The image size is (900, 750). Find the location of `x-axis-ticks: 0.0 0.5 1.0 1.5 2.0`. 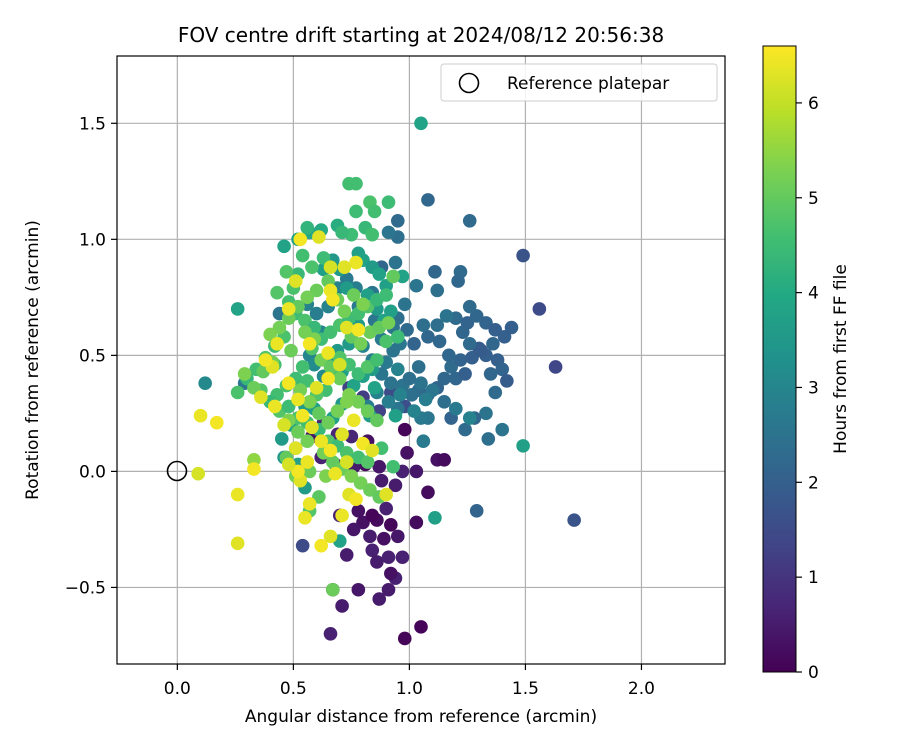

x-axis-ticks: 0.0 0.5 1.0 1.5 2.0 is located at coordinates (409, 681).